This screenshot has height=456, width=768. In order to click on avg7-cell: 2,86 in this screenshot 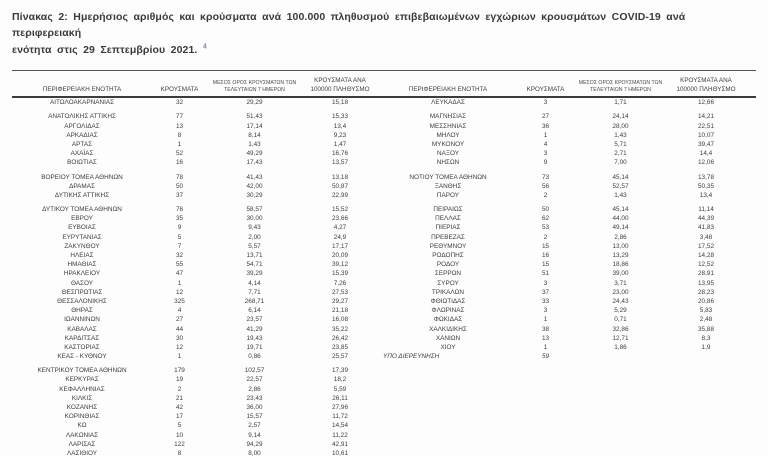, I will do `click(254, 389)`.